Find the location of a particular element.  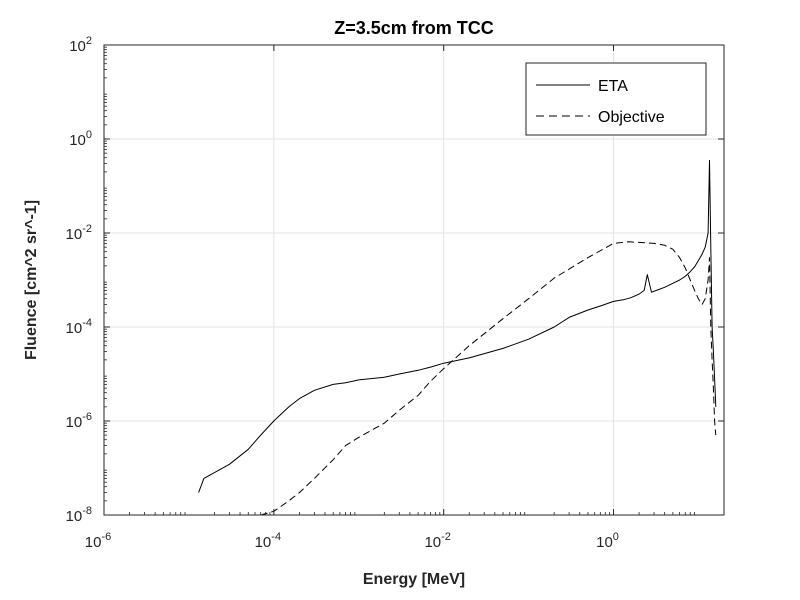

chart-title: Z=3.5cm from TCC is located at coordinates (414, 28).